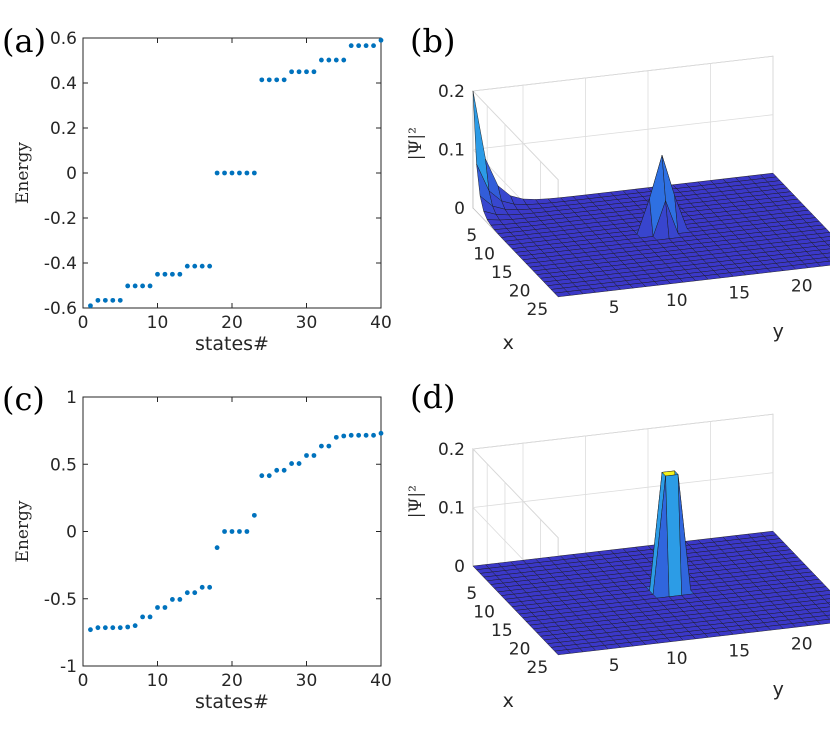 This screenshot has width=830, height=737. Describe the element at coordinates (451, 450) in the screenshot. I see `z-tick-label: 0.2` at that location.